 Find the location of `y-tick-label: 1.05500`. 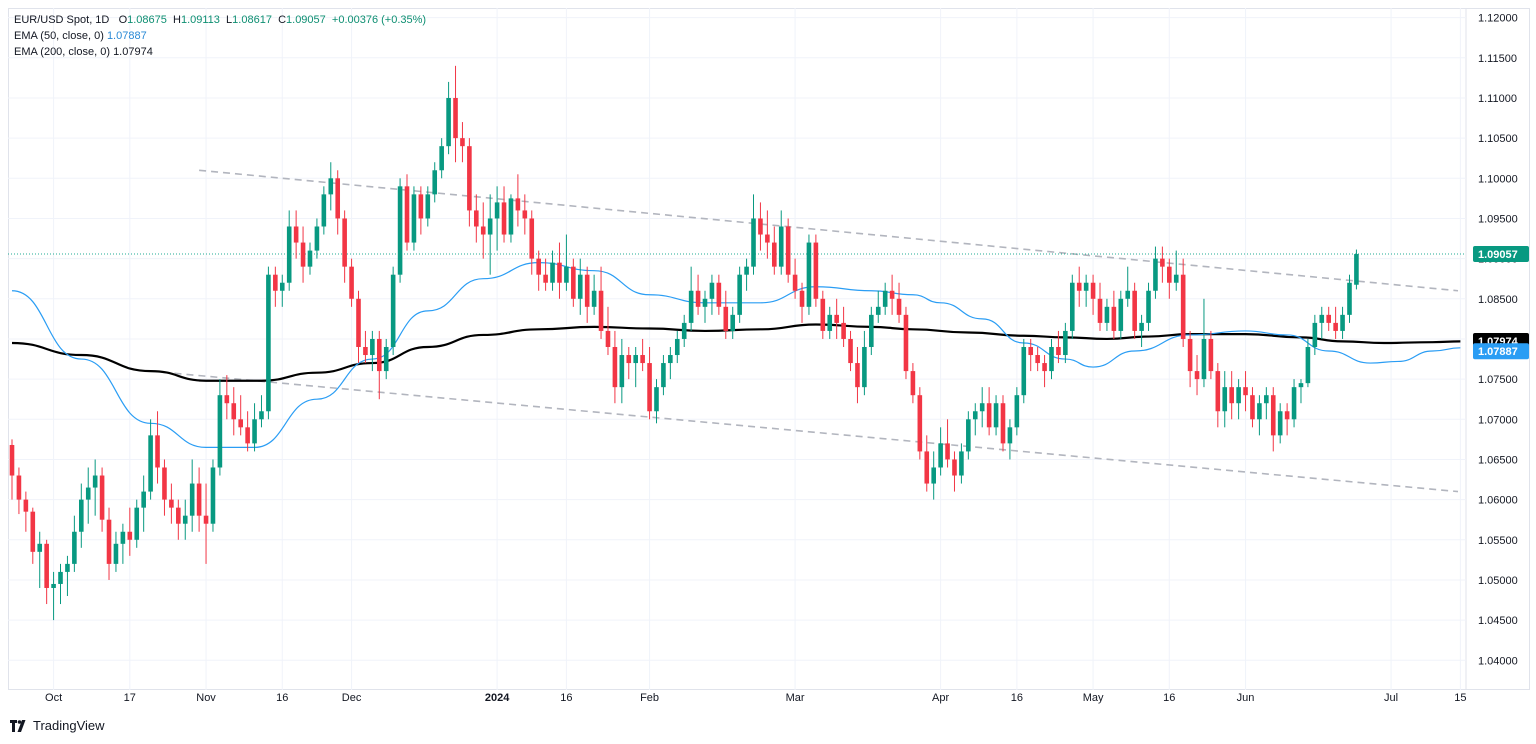

y-tick-label: 1.05500 is located at coordinates (1498, 541).